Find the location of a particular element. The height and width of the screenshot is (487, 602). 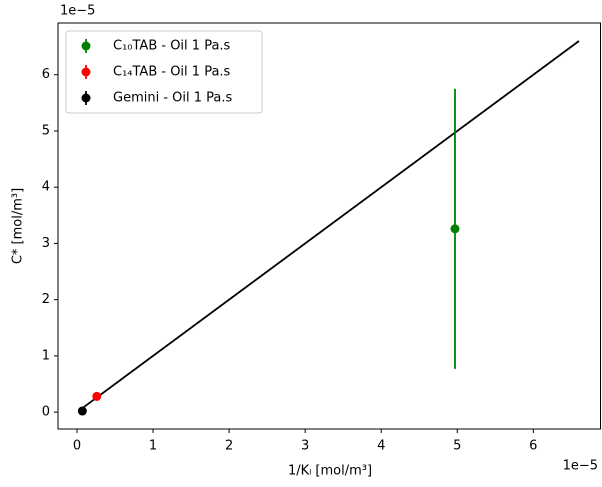

x-tick-label: 4 is located at coordinates (381, 446).